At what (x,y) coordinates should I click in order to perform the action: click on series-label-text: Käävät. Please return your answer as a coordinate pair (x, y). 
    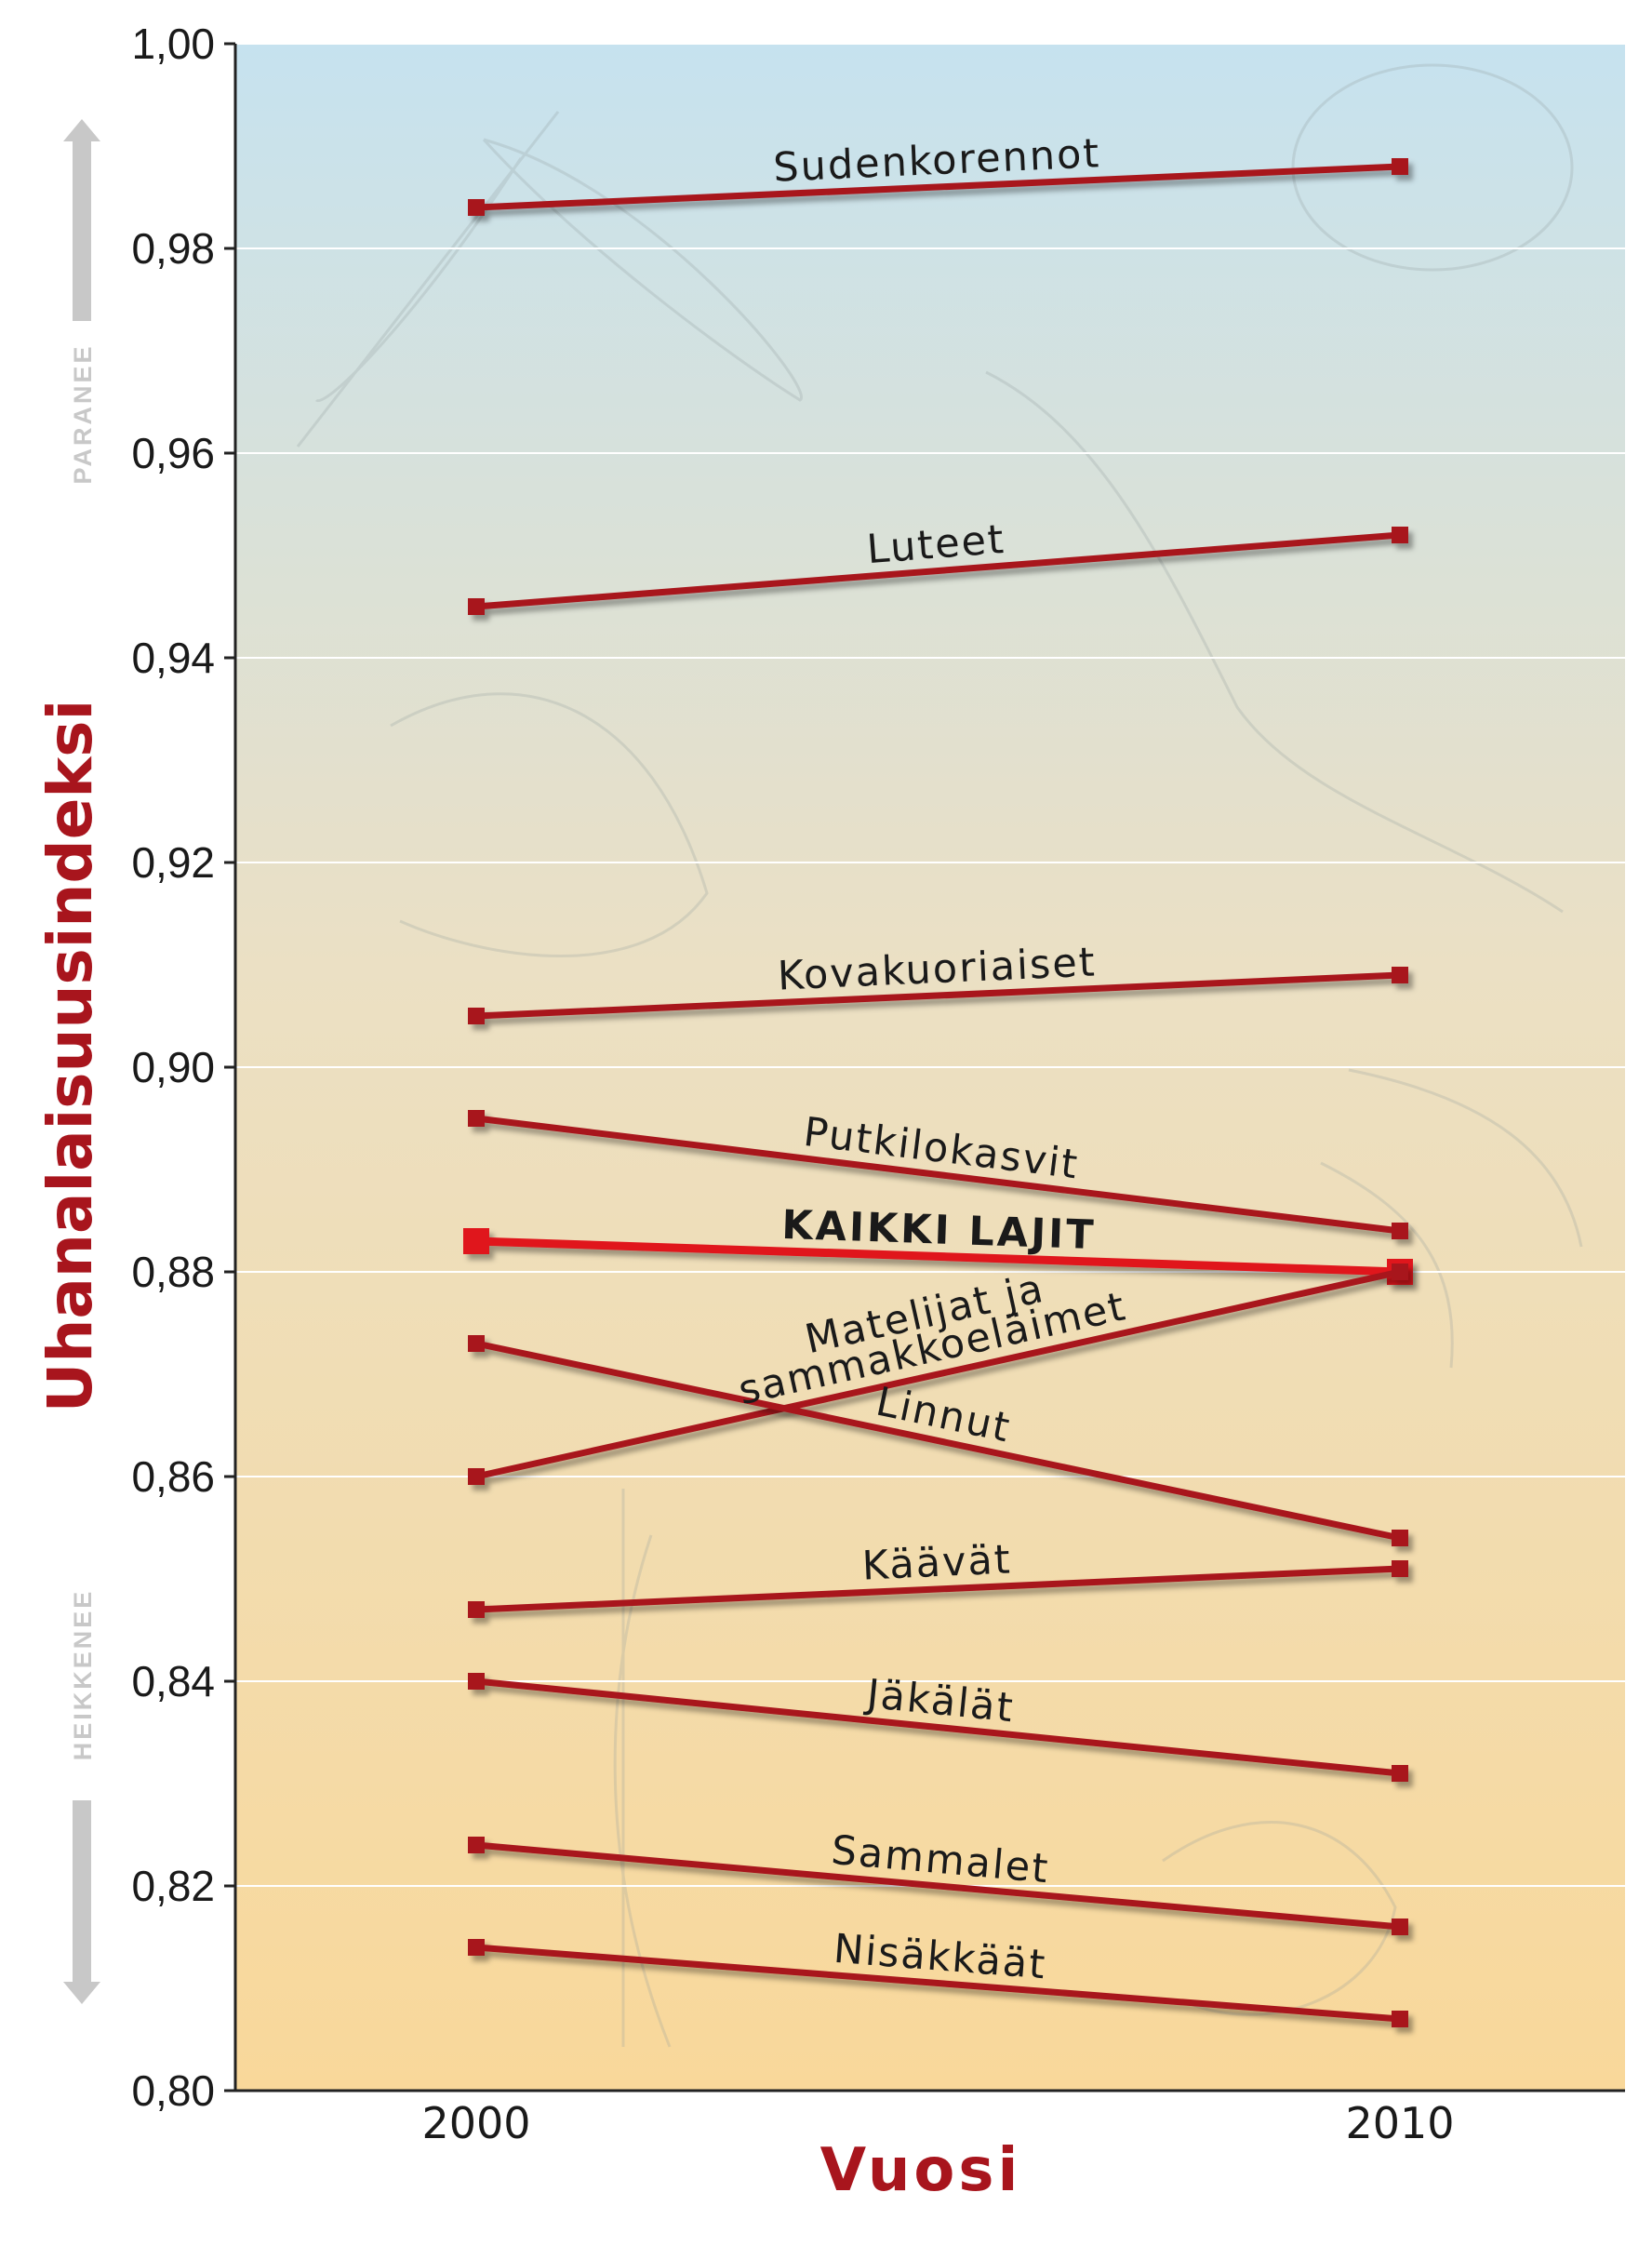
    Looking at the image, I should click on (937, 1562).